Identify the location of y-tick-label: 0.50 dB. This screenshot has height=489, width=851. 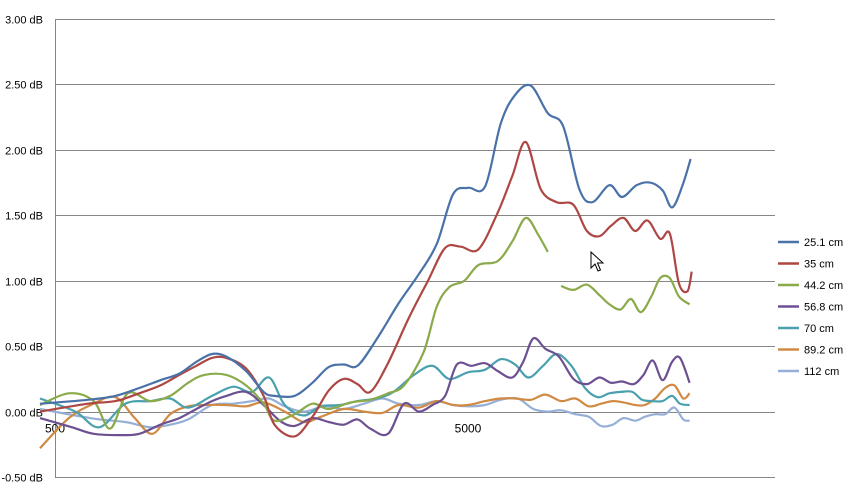
(24, 348).